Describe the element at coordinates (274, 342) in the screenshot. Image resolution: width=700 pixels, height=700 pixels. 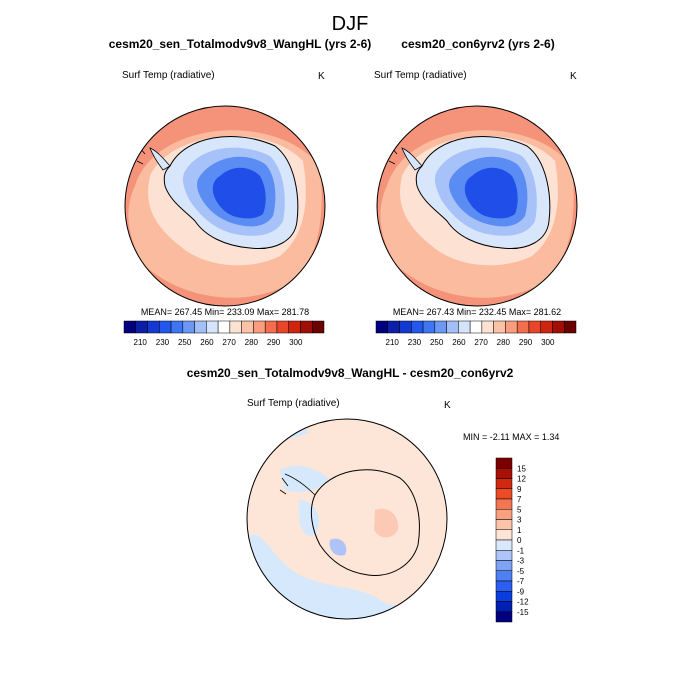
I see `panel-left-colorbar-tick-label: 290` at that location.